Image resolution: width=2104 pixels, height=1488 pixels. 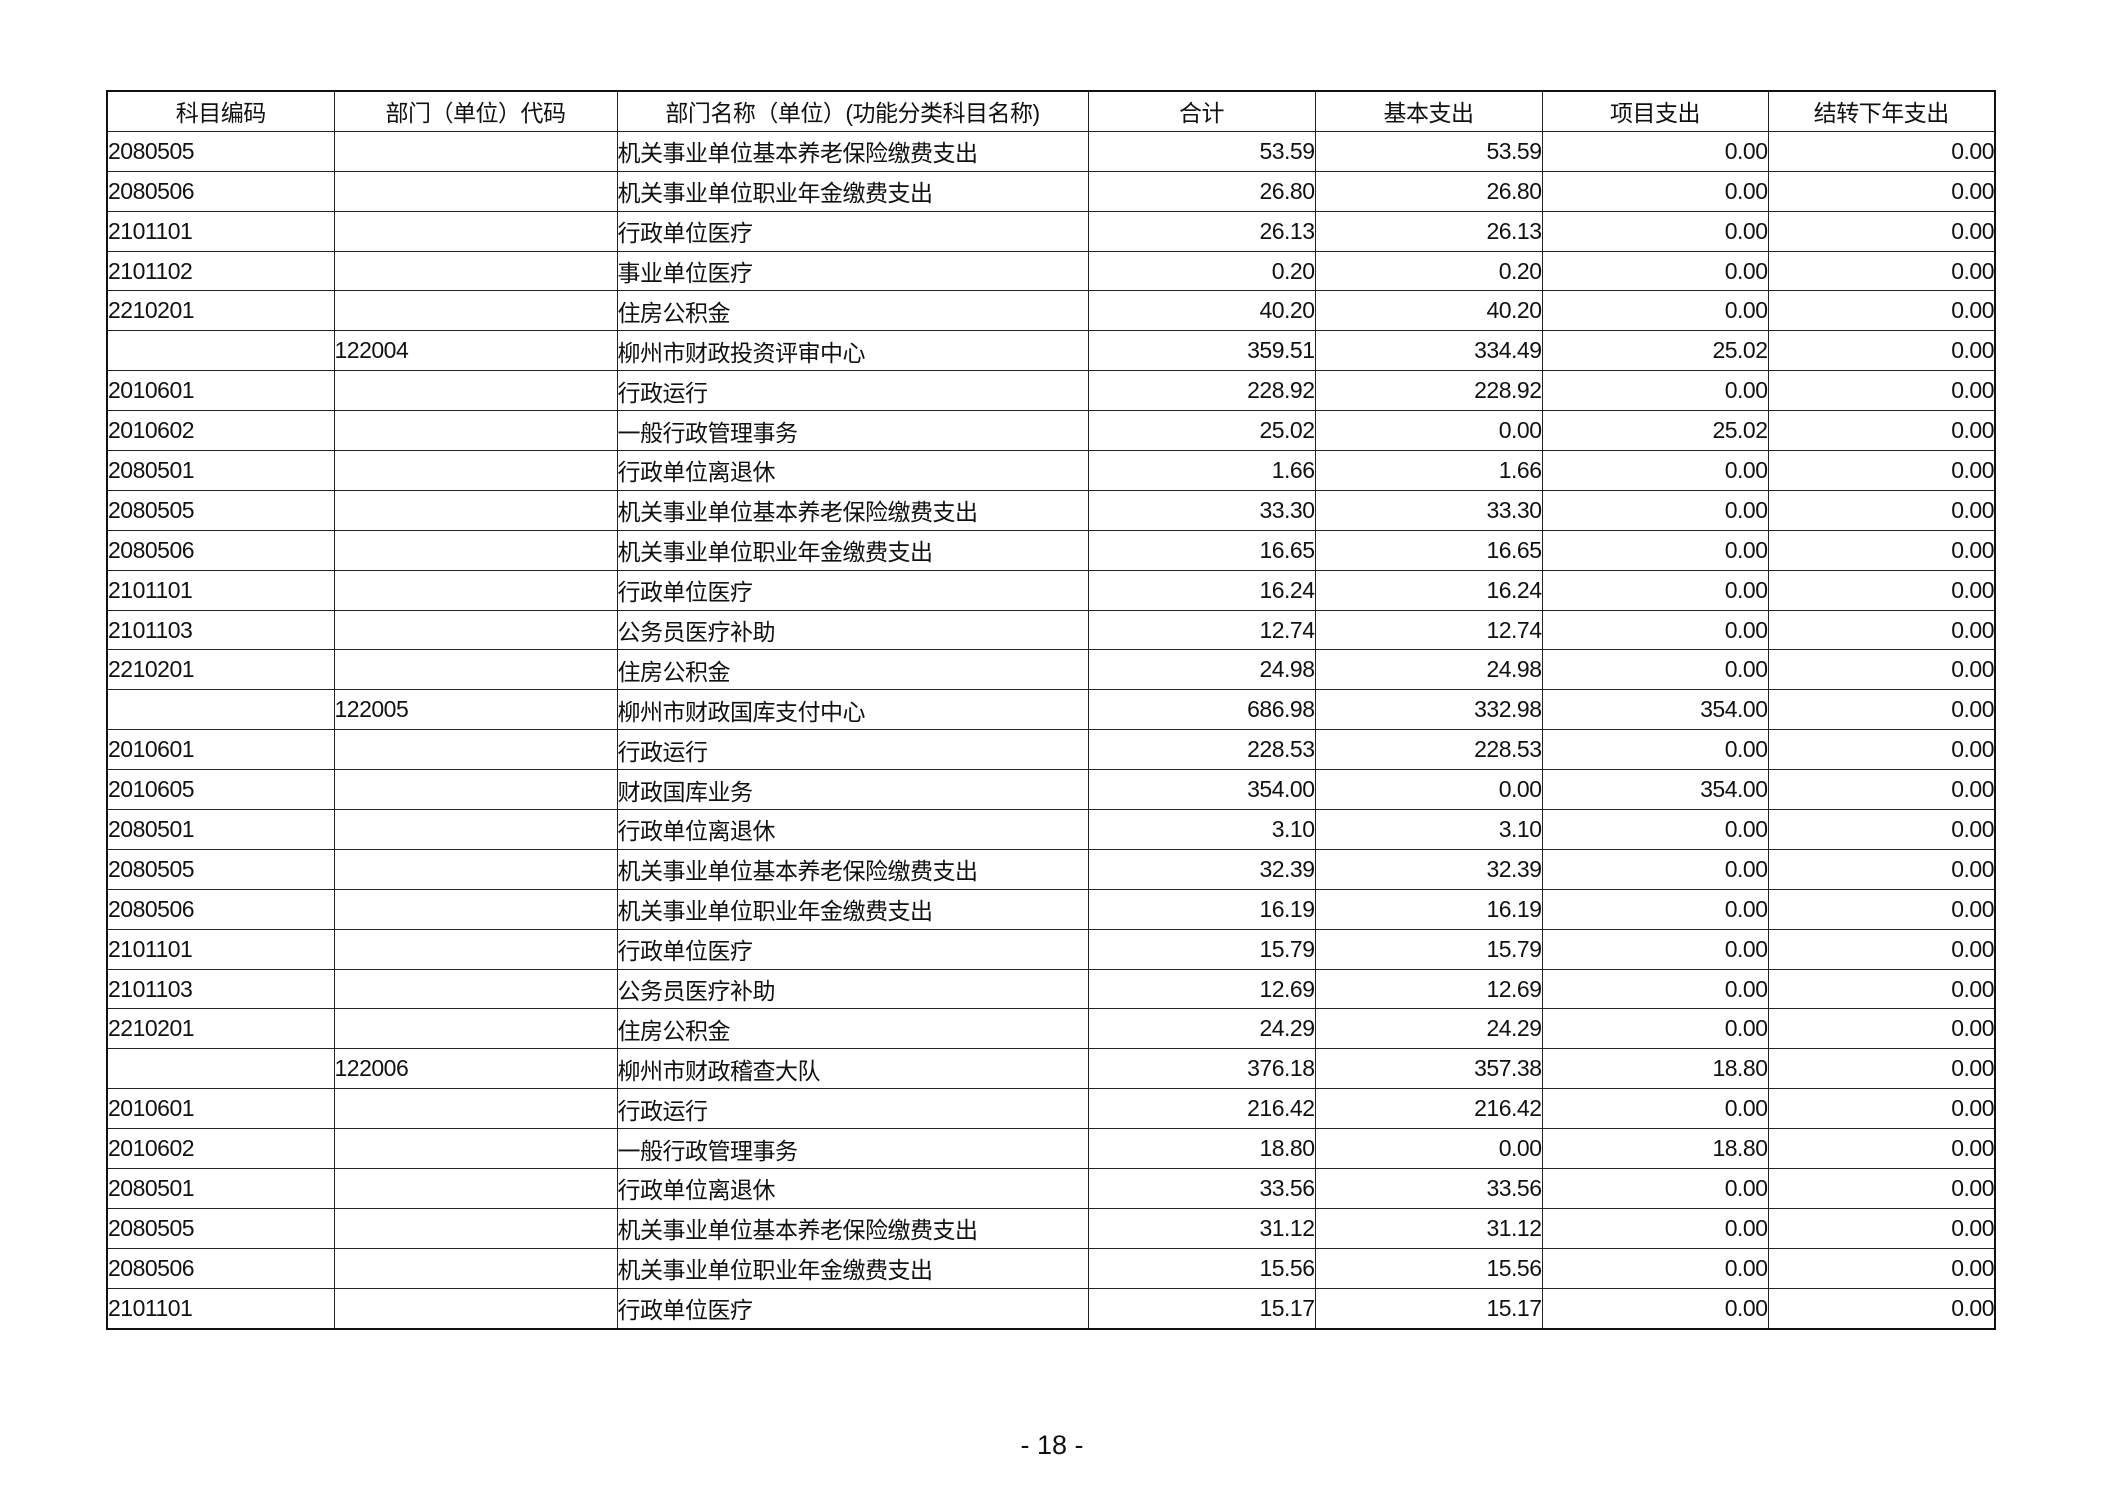 I want to click on table-row: 2010601 行政运行 216.42 216.42 0.00 0.00, so click(x=1051, y=1109).